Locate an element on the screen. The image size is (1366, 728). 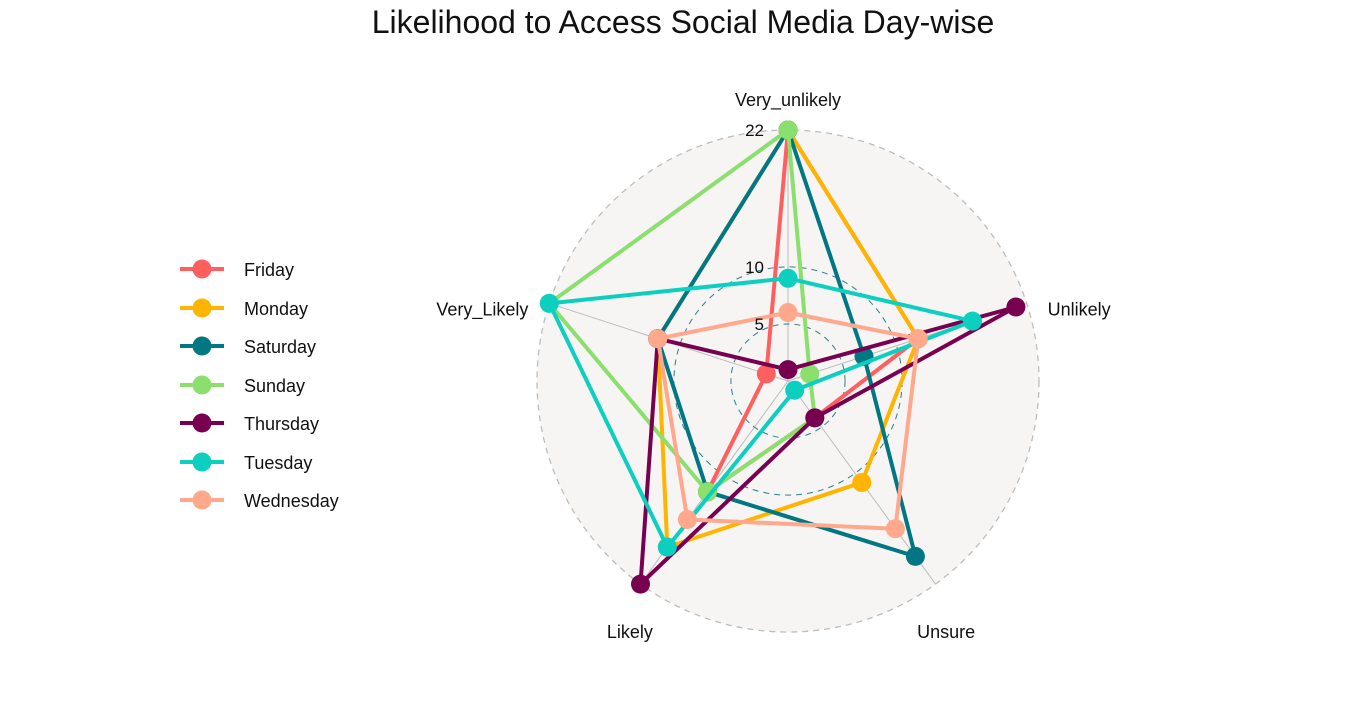
radial-tick-label: 5 is located at coordinates (759, 324).